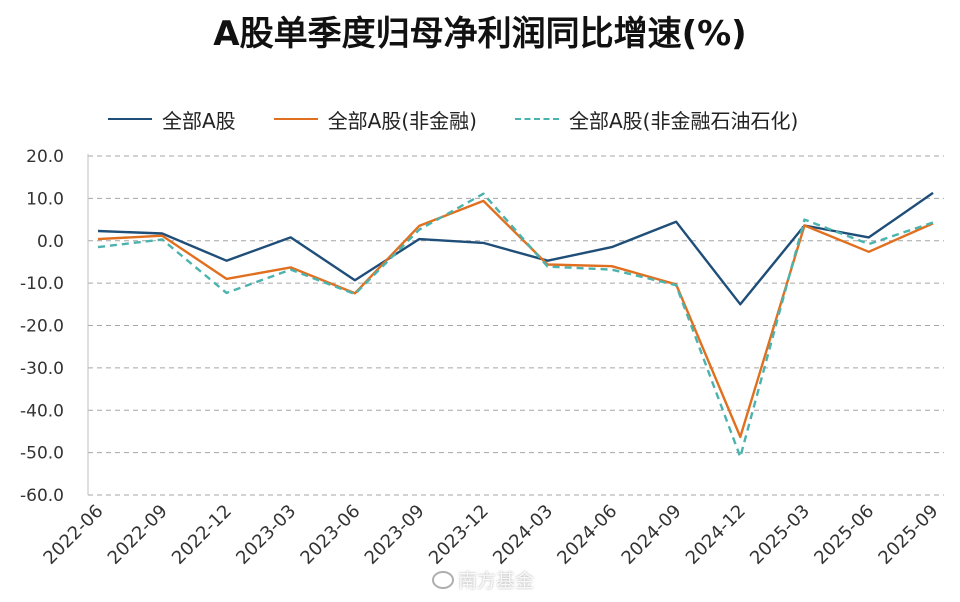 The width and height of the screenshot is (960, 602). What do you see at coordinates (45, 199) in the screenshot?
I see `y-tick-label: 10.0` at bounding box center [45, 199].